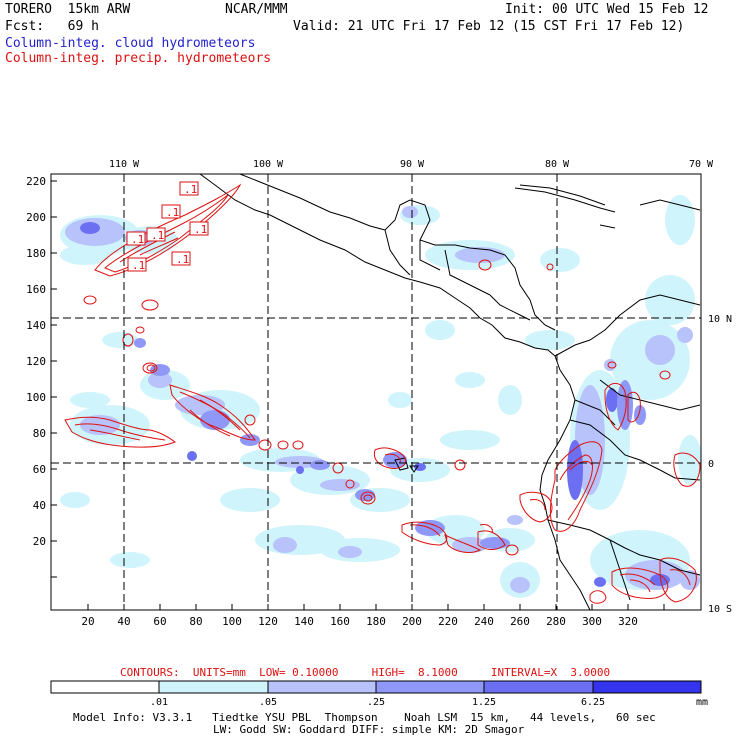 The image size is (740, 740). What do you see at coordinates (556, 621) in the screenshot?
I see `x-tick-label: 280` at bounding box center [556, 621].